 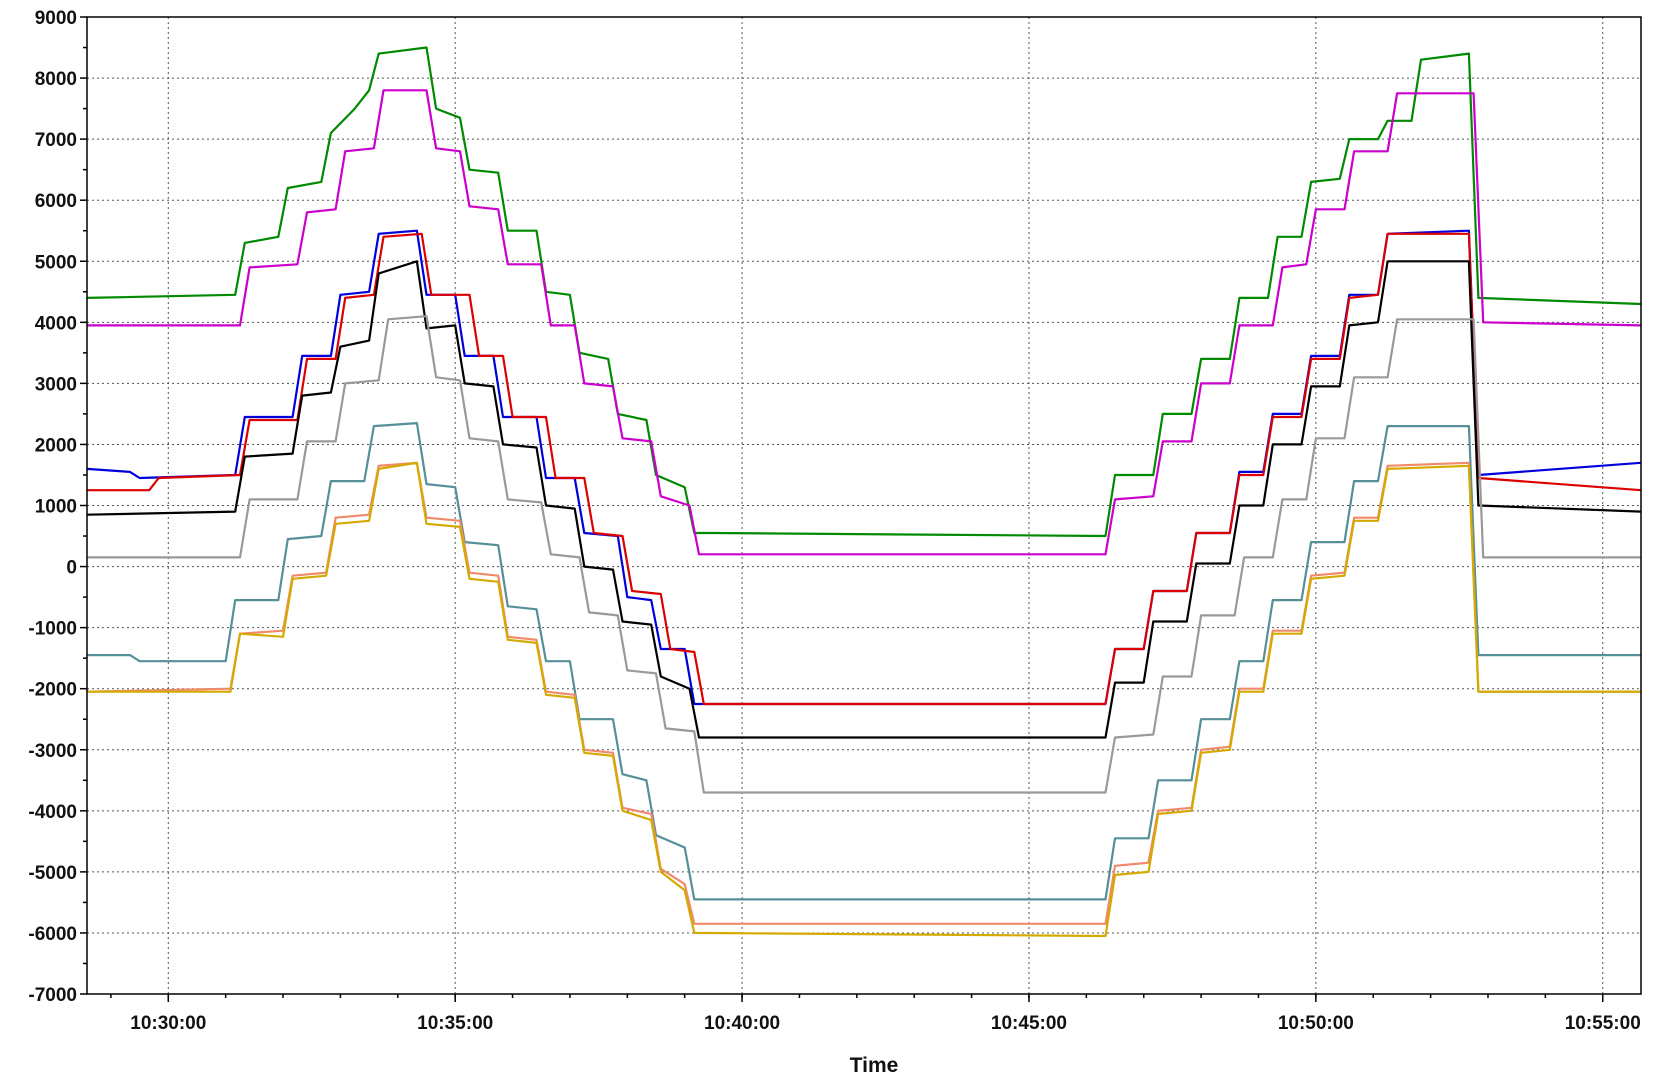 I want to click on y-tick-label: -6000, so click(x=52, y=934).